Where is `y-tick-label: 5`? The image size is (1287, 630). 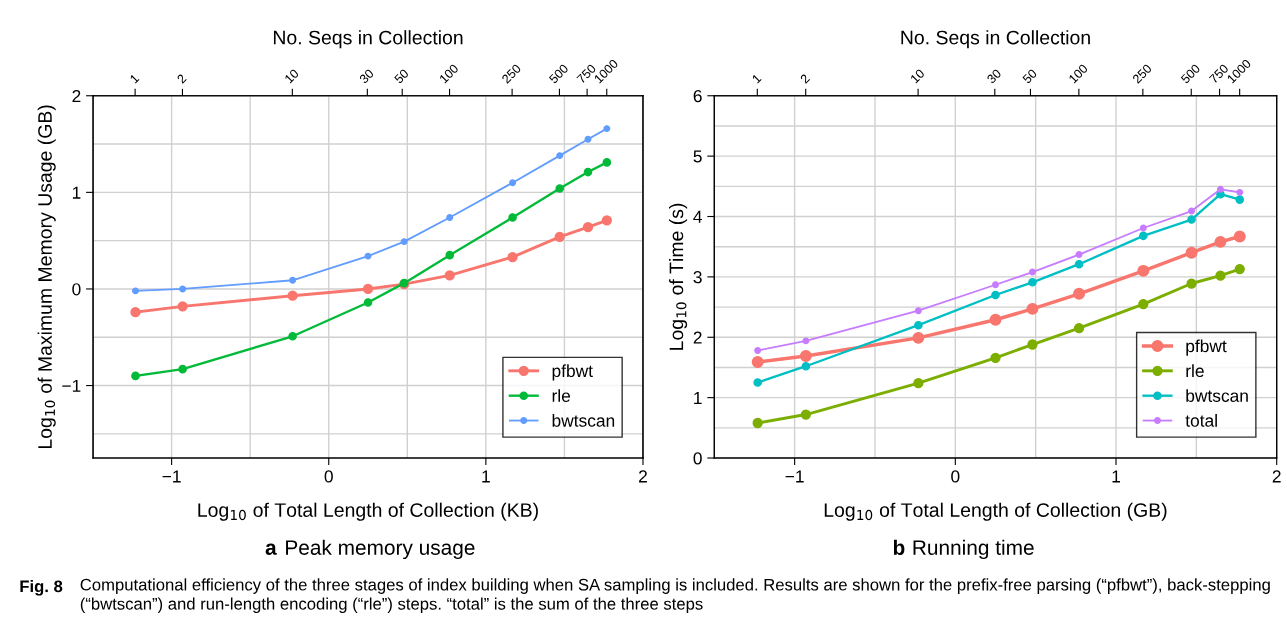
y-tick-label: 5 is located at coordinates (697, 156).